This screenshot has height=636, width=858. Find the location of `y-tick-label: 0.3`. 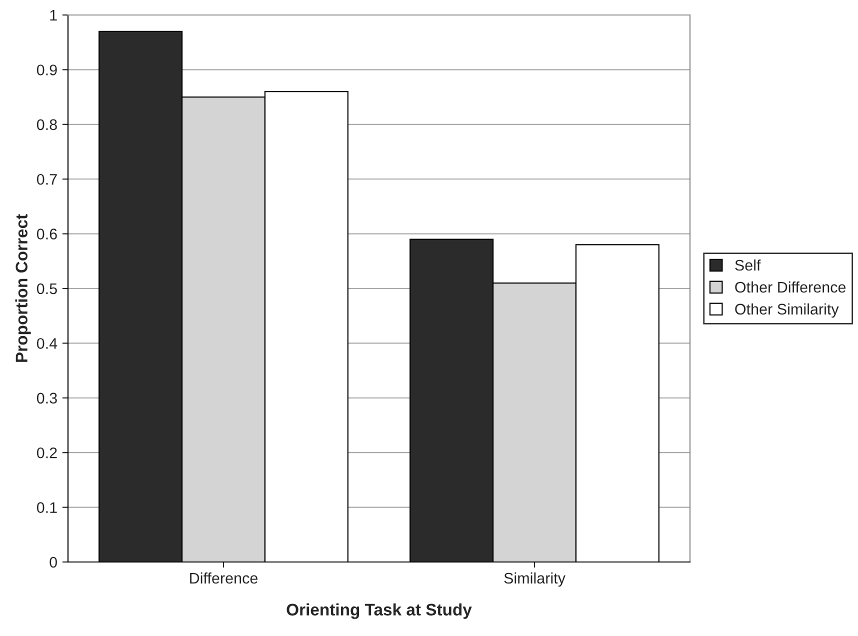

y-tick-label: 0.3 is located at coordinates (46, 398).